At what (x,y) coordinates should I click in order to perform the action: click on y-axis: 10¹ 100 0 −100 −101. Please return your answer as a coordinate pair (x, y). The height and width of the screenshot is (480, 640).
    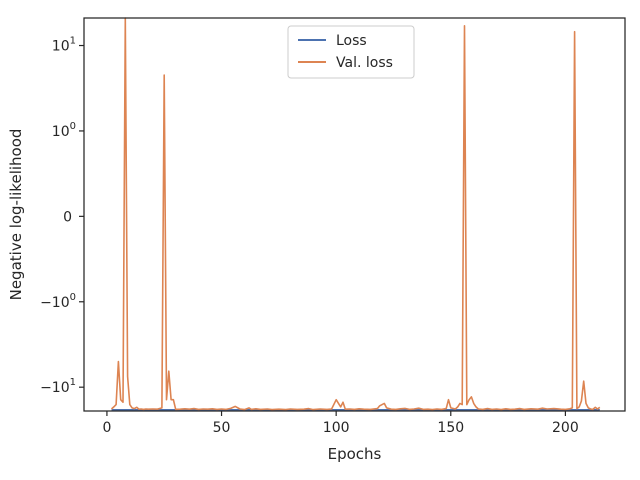
    Looking at the image, I should click on (62, 216).